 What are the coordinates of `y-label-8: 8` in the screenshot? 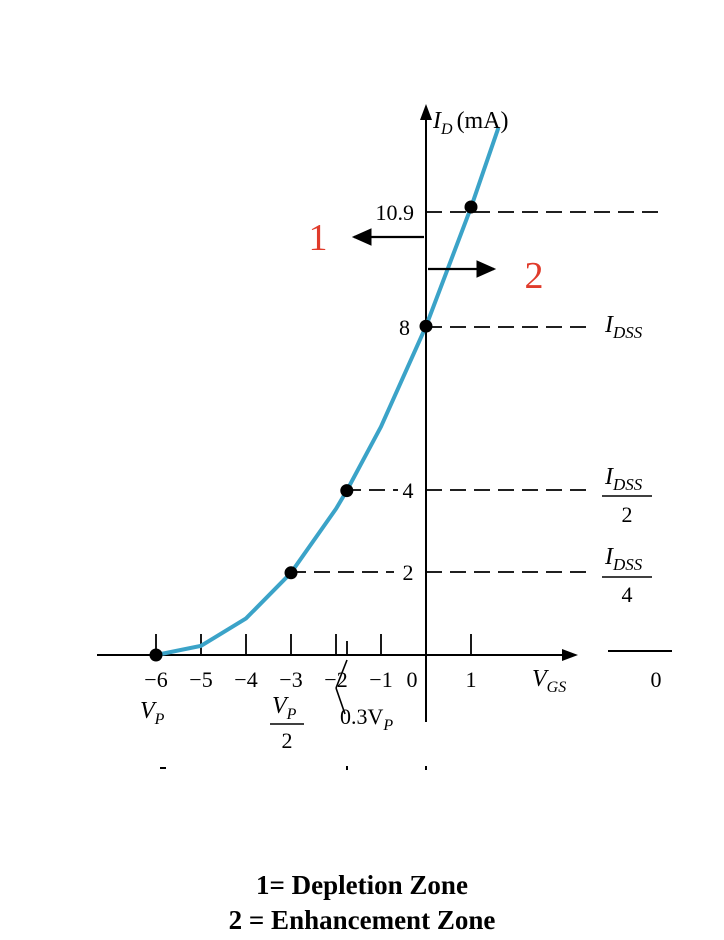 It's located at (404, 327).